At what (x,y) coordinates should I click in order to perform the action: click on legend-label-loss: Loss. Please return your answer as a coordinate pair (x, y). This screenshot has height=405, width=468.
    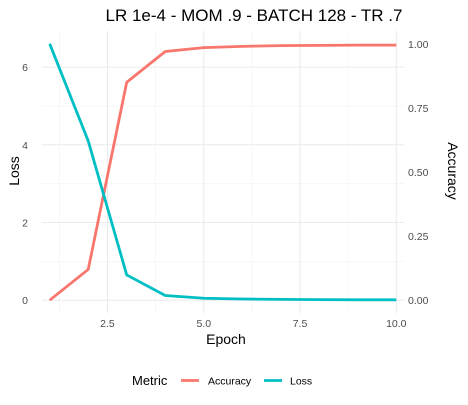
    Looking at the image, I should click on (301, 382).